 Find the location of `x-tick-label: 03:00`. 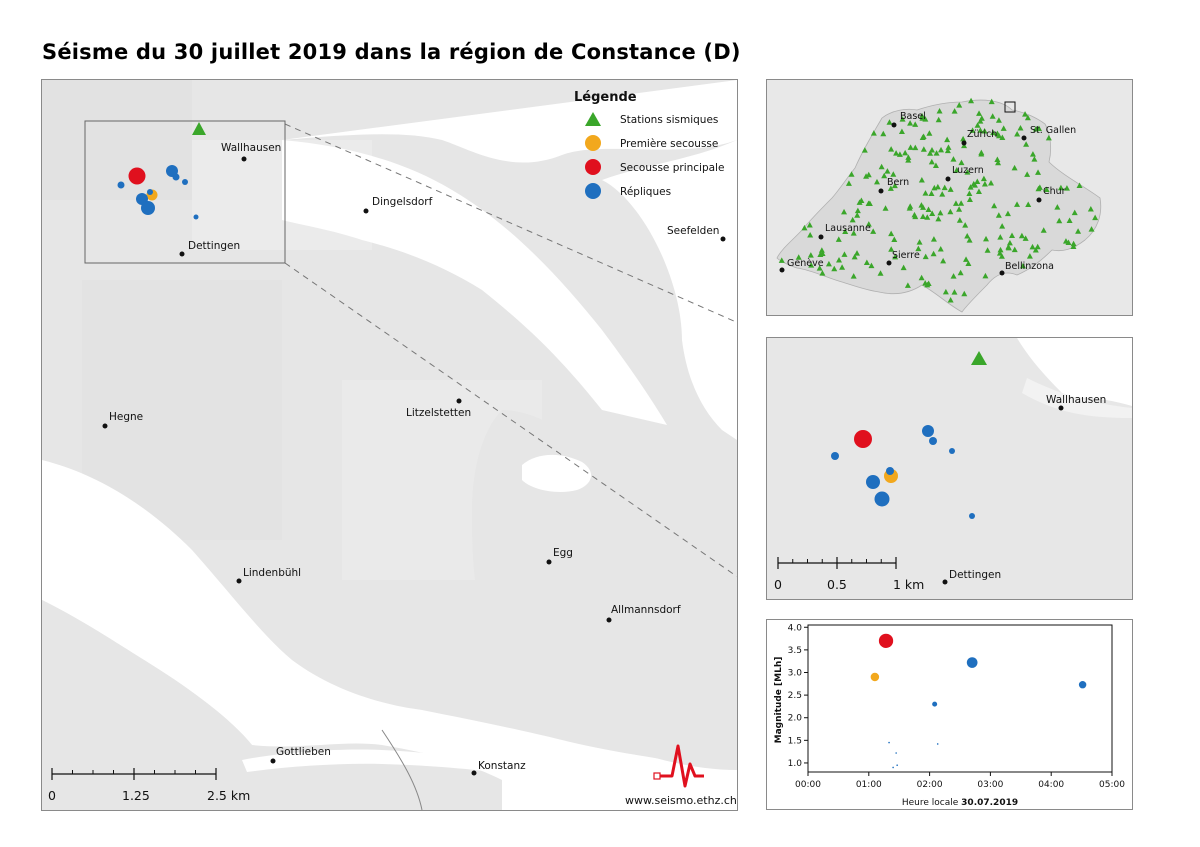

x-tick-label: 03:00 is located at coordinates (990, 785).